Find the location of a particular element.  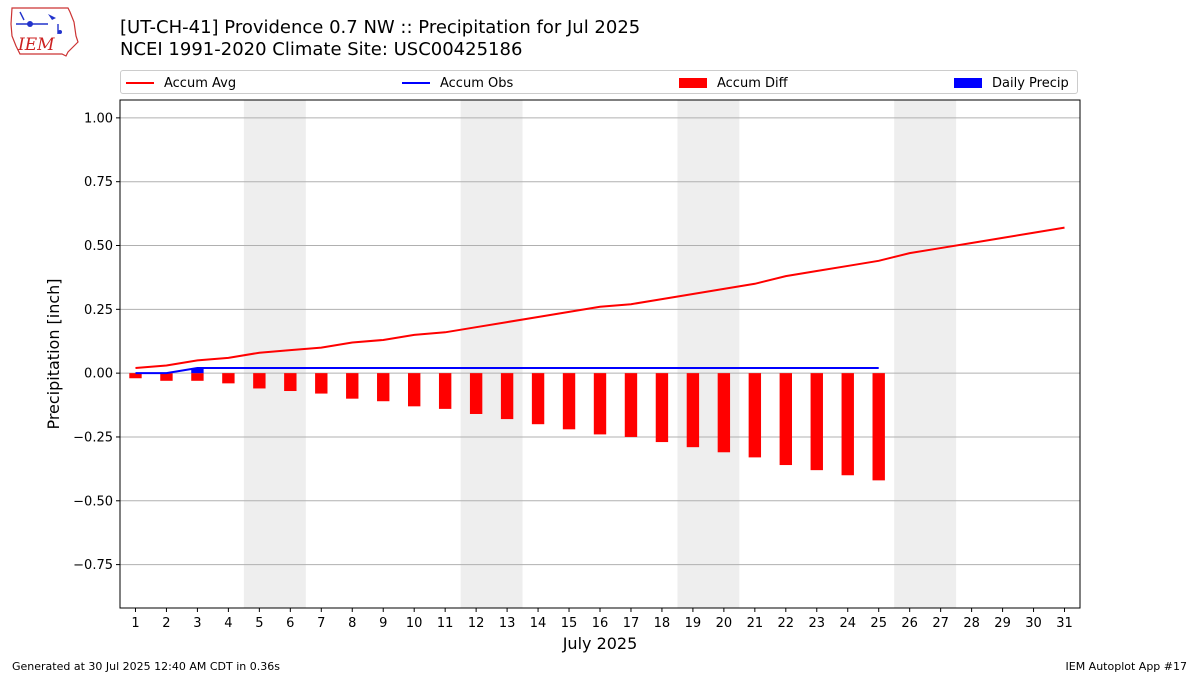

x-tick-label: 27 is located at coordinates (940, 623).